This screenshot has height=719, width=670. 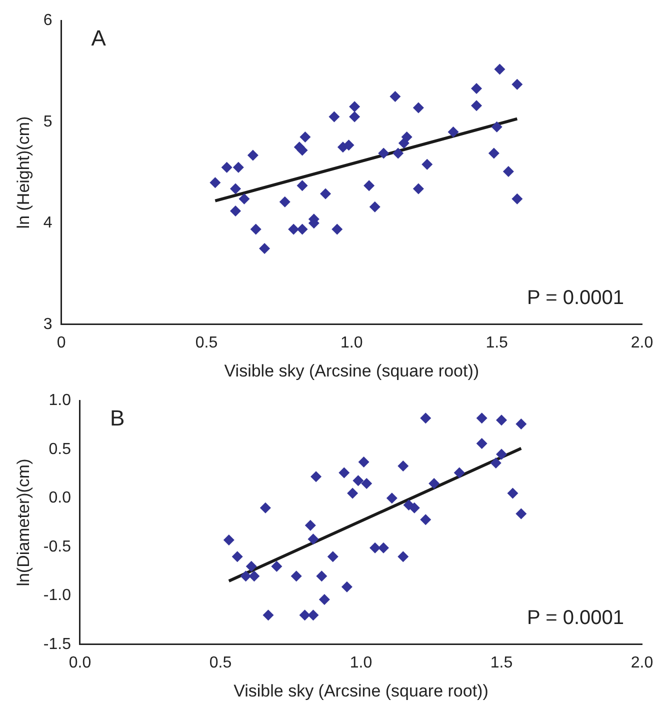 What do you see at coordinates (47, 21) in the screenshot?
I see `y-tick-label: 6` at bounding box center [47, 21].